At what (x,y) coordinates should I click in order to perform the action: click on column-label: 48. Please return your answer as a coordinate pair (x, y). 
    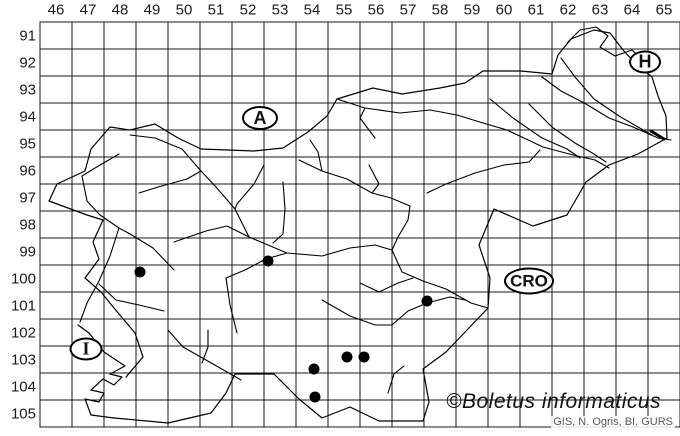
    Looking at the image, I should click on (120, 10).